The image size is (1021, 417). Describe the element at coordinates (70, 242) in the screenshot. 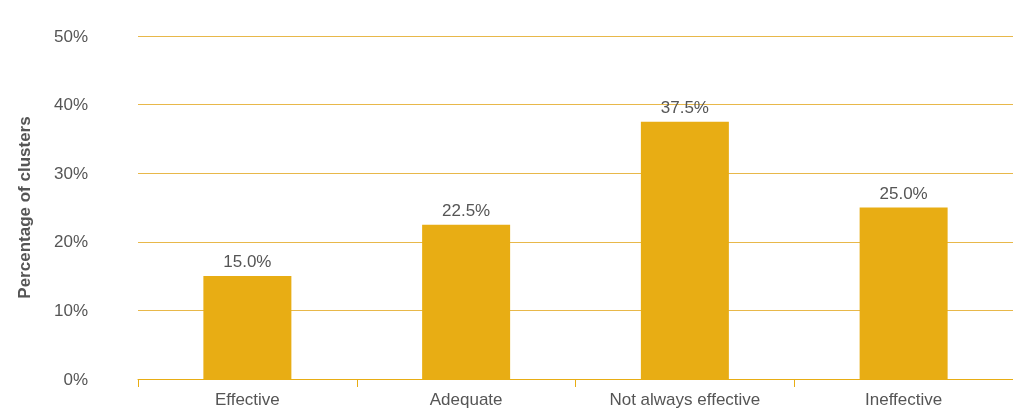

I see `y-tick-label: 20%` at that location.